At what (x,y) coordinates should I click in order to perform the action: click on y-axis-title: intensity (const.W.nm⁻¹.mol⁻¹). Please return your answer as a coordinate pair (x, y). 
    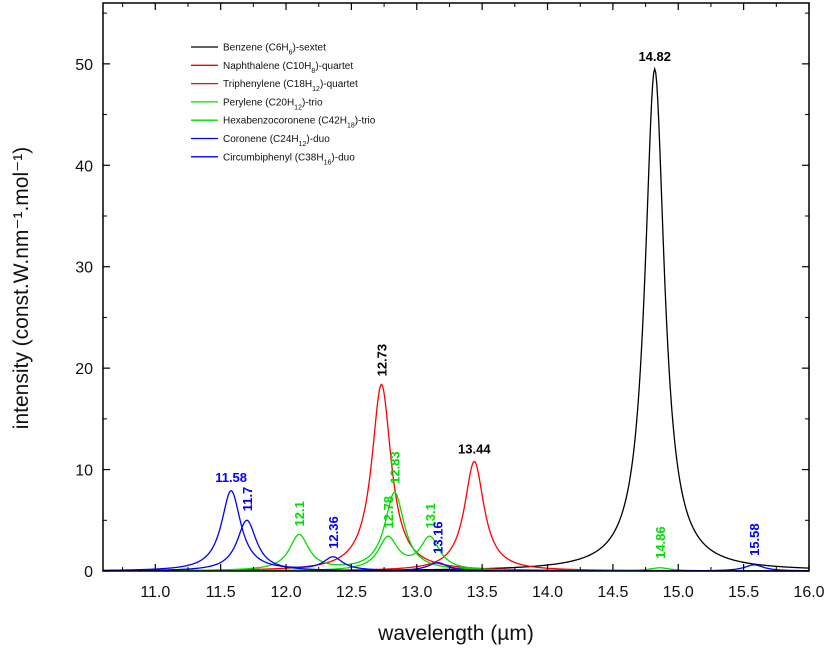
    Looking at the image, I should click on (21, 288).